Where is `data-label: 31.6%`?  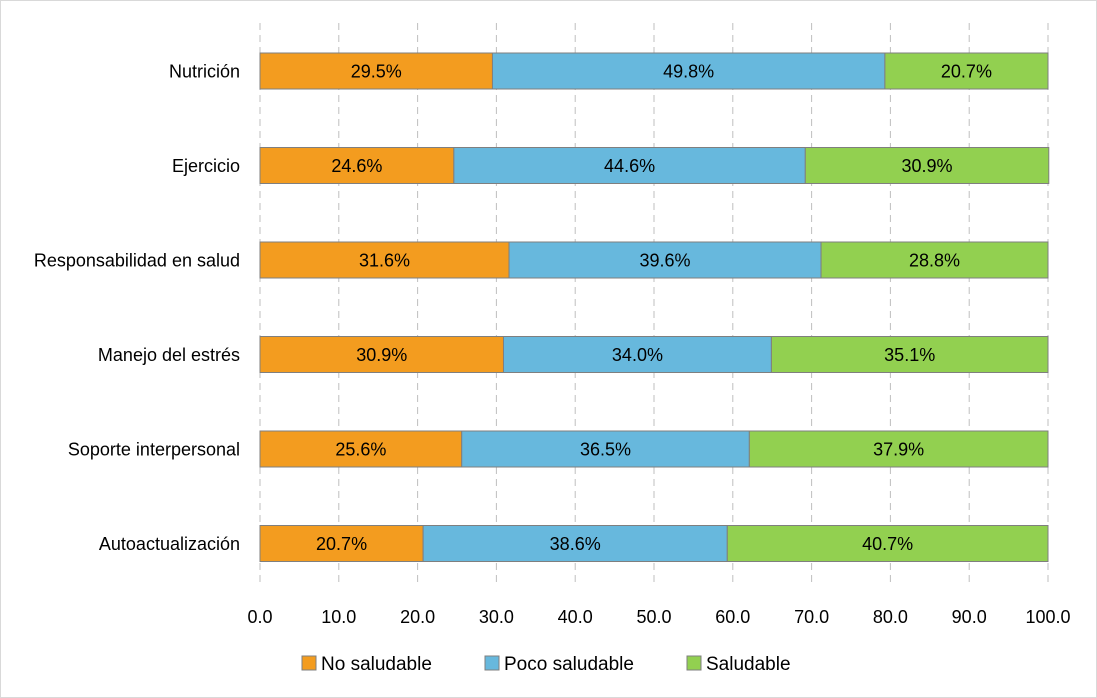 data-label: 31.6% is located at coordinates (384, 261).